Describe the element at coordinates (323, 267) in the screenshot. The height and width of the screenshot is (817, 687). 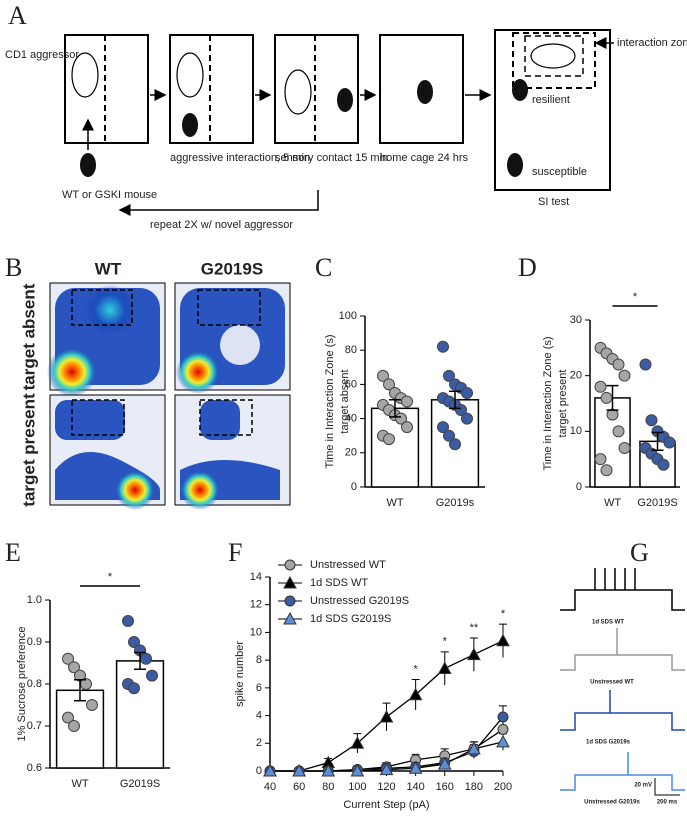
I see `panel-label: C` at that location.